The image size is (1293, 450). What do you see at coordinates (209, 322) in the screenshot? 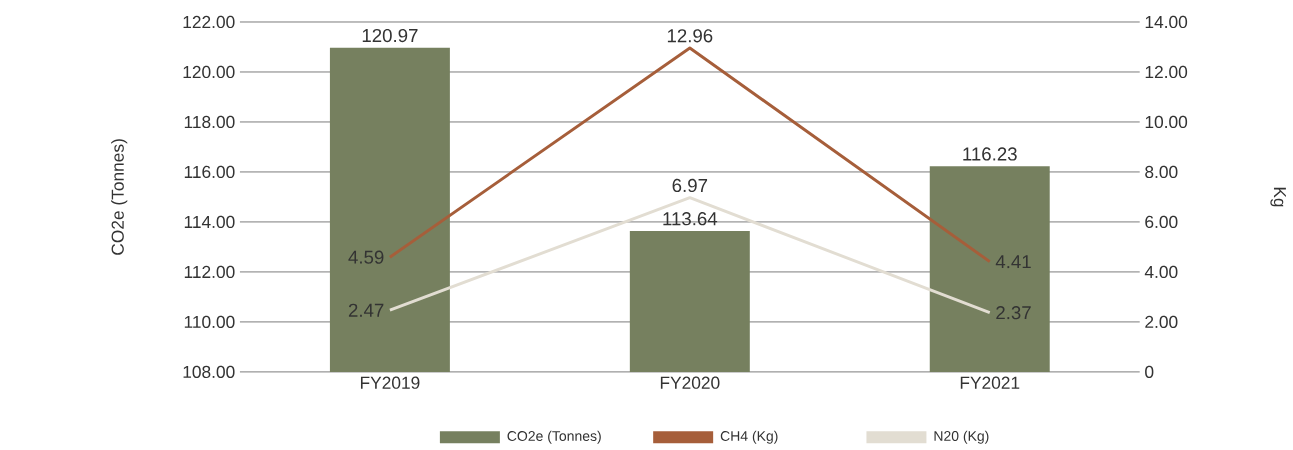
I see `y-tick-label: 110.00` at bounding box center [209, 322].